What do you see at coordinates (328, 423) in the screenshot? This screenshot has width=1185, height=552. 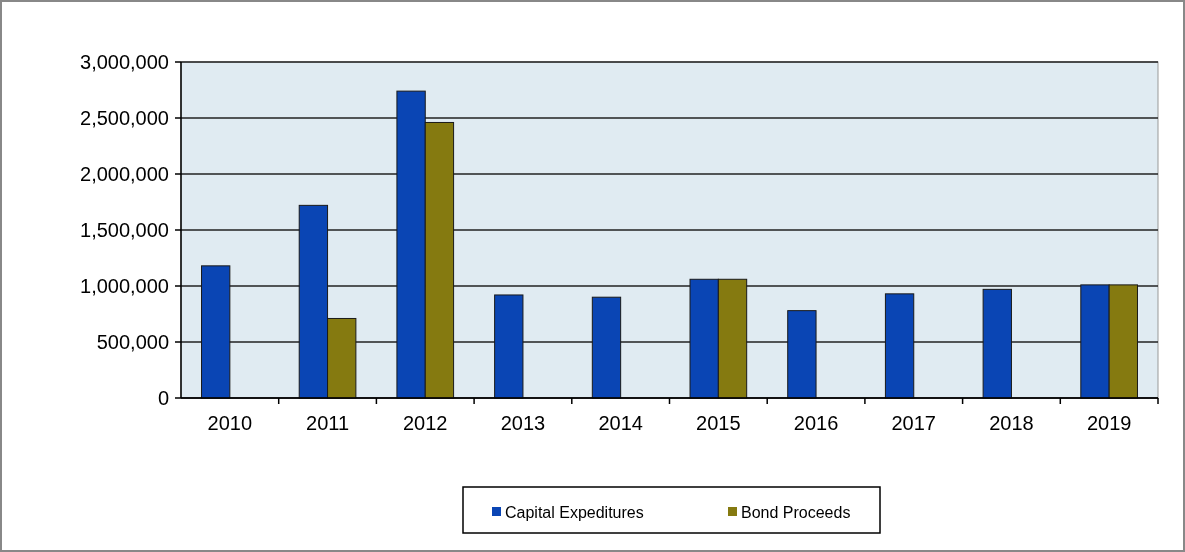 I see `x-tick-label: 2011` at bounding box center [328, 423].